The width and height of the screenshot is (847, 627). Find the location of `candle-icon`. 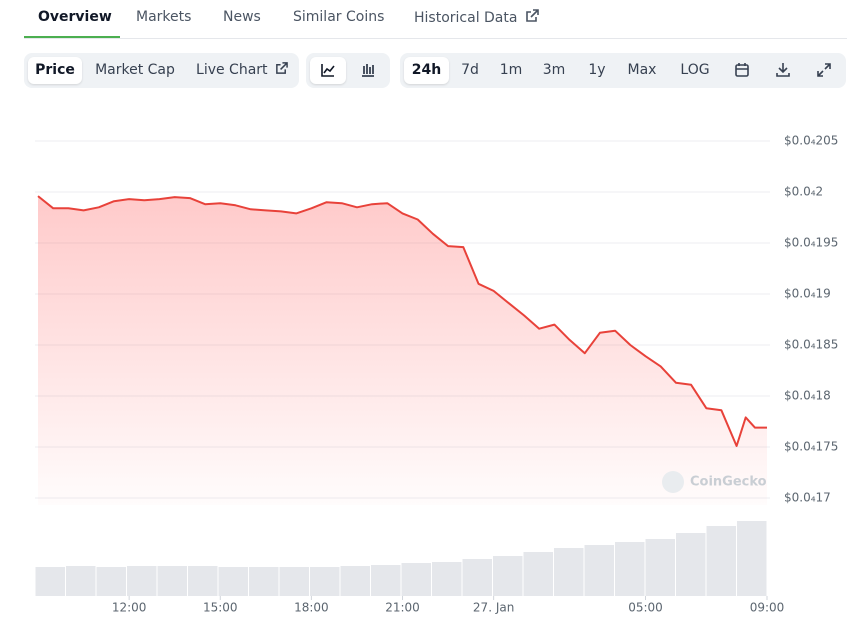

candle-icon is located at coordinates (368, 70).